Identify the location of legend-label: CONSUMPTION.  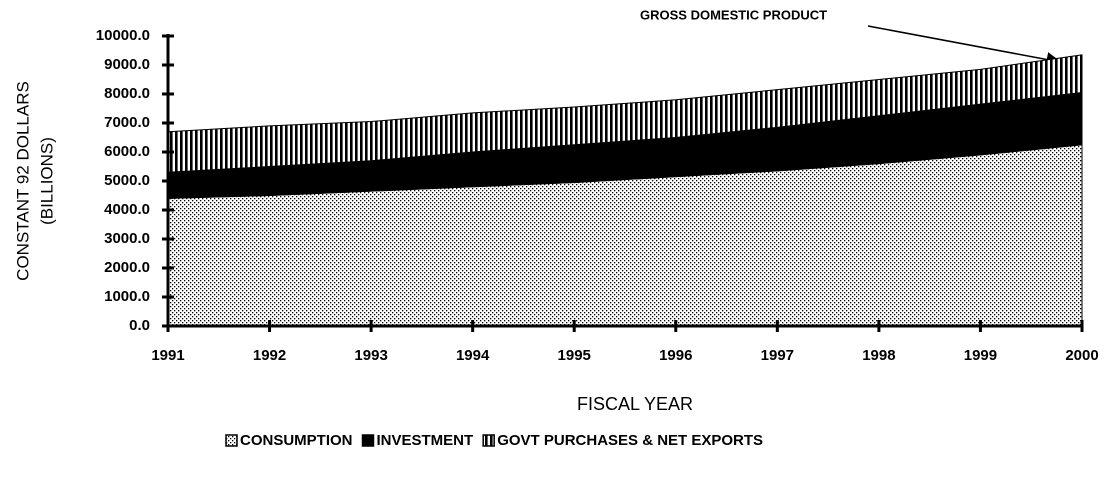
(296, 440).